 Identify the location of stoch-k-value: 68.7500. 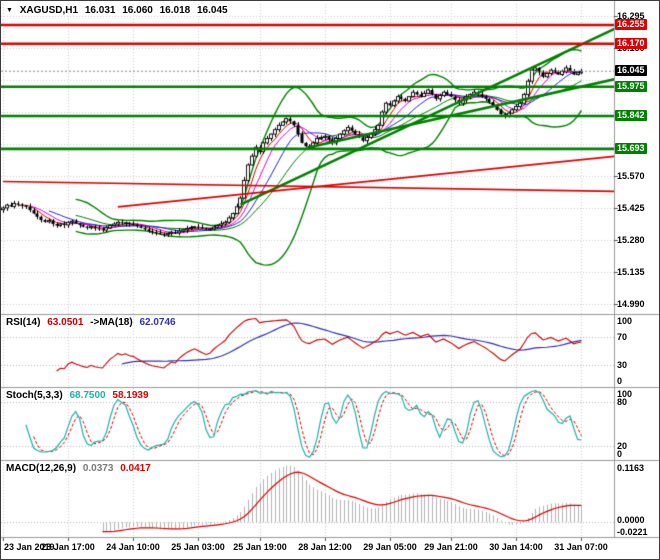
(87, 395).